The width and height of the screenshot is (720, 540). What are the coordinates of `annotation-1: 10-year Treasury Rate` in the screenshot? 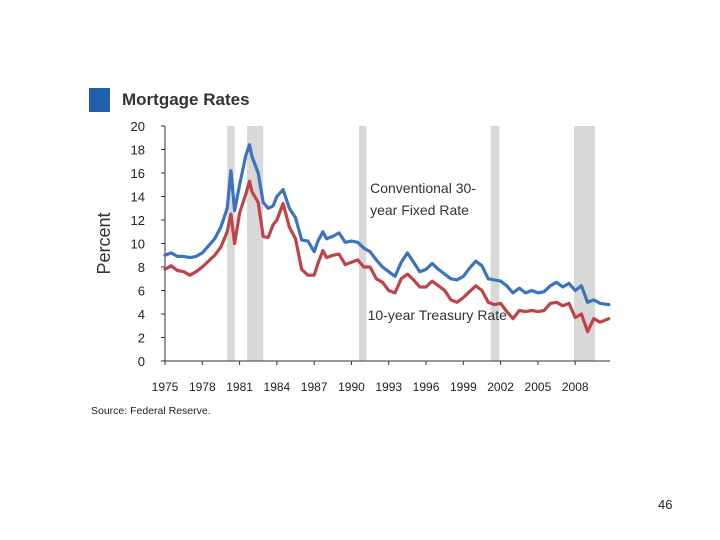 It's located at (437, 315).